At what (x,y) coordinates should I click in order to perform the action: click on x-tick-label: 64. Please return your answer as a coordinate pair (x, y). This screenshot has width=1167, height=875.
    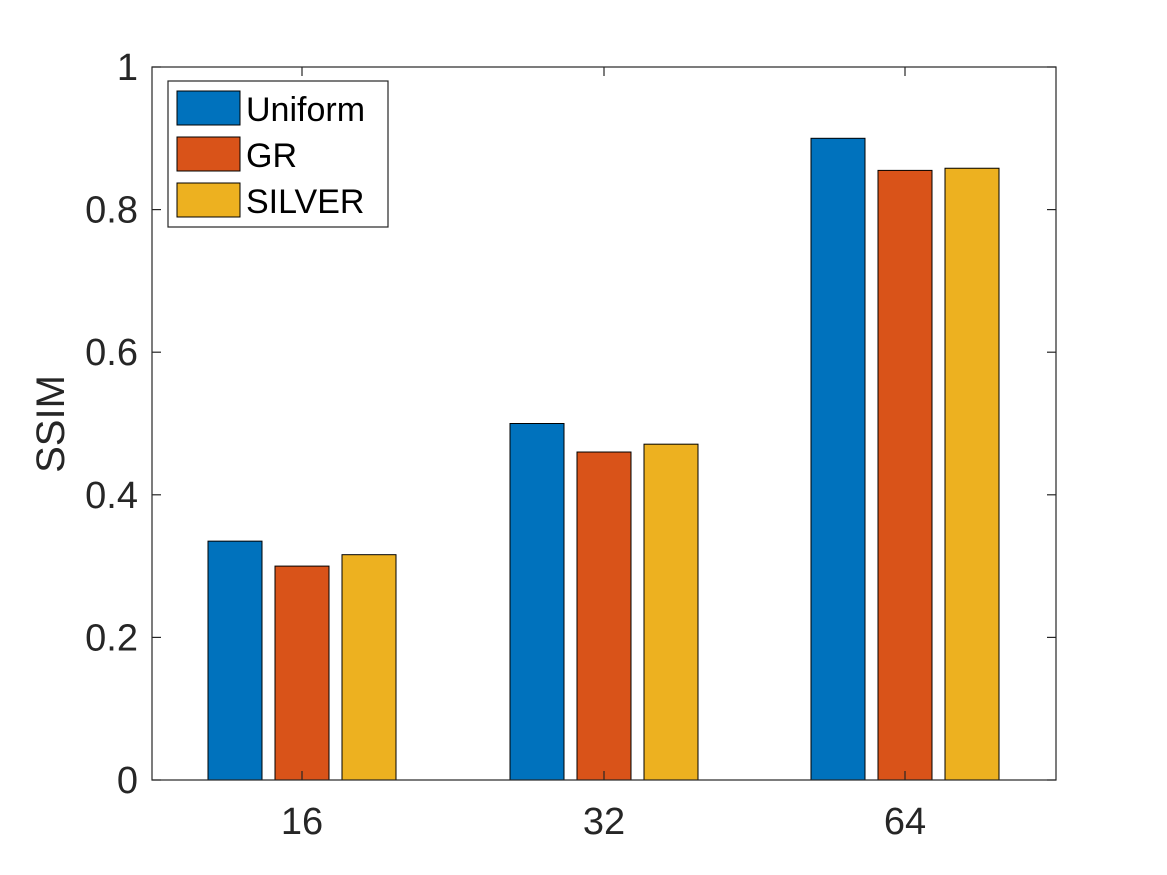
    Looking at the image, I should click on (905, 822).